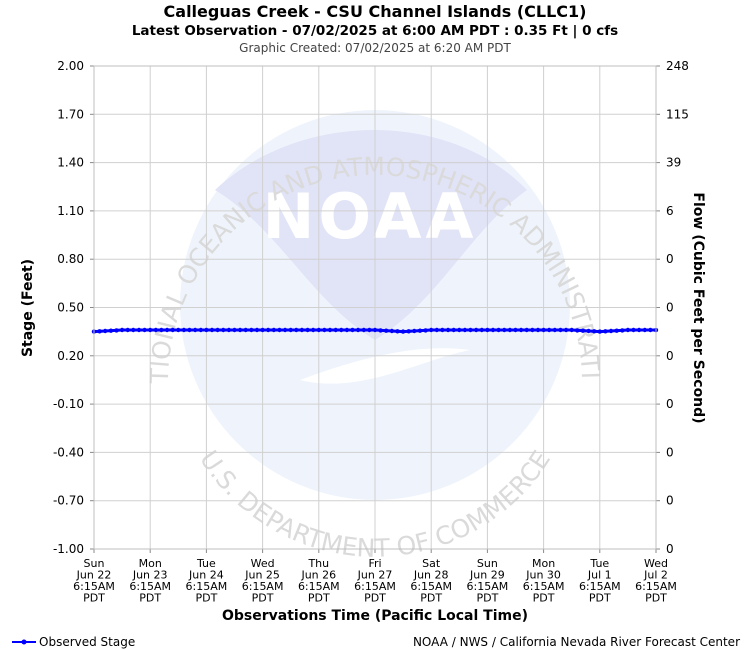  What do you see at coordinates (262, 575) in the screenshot?
I see `x-tick-label: Jun 25` at bounding box center [262, 575].